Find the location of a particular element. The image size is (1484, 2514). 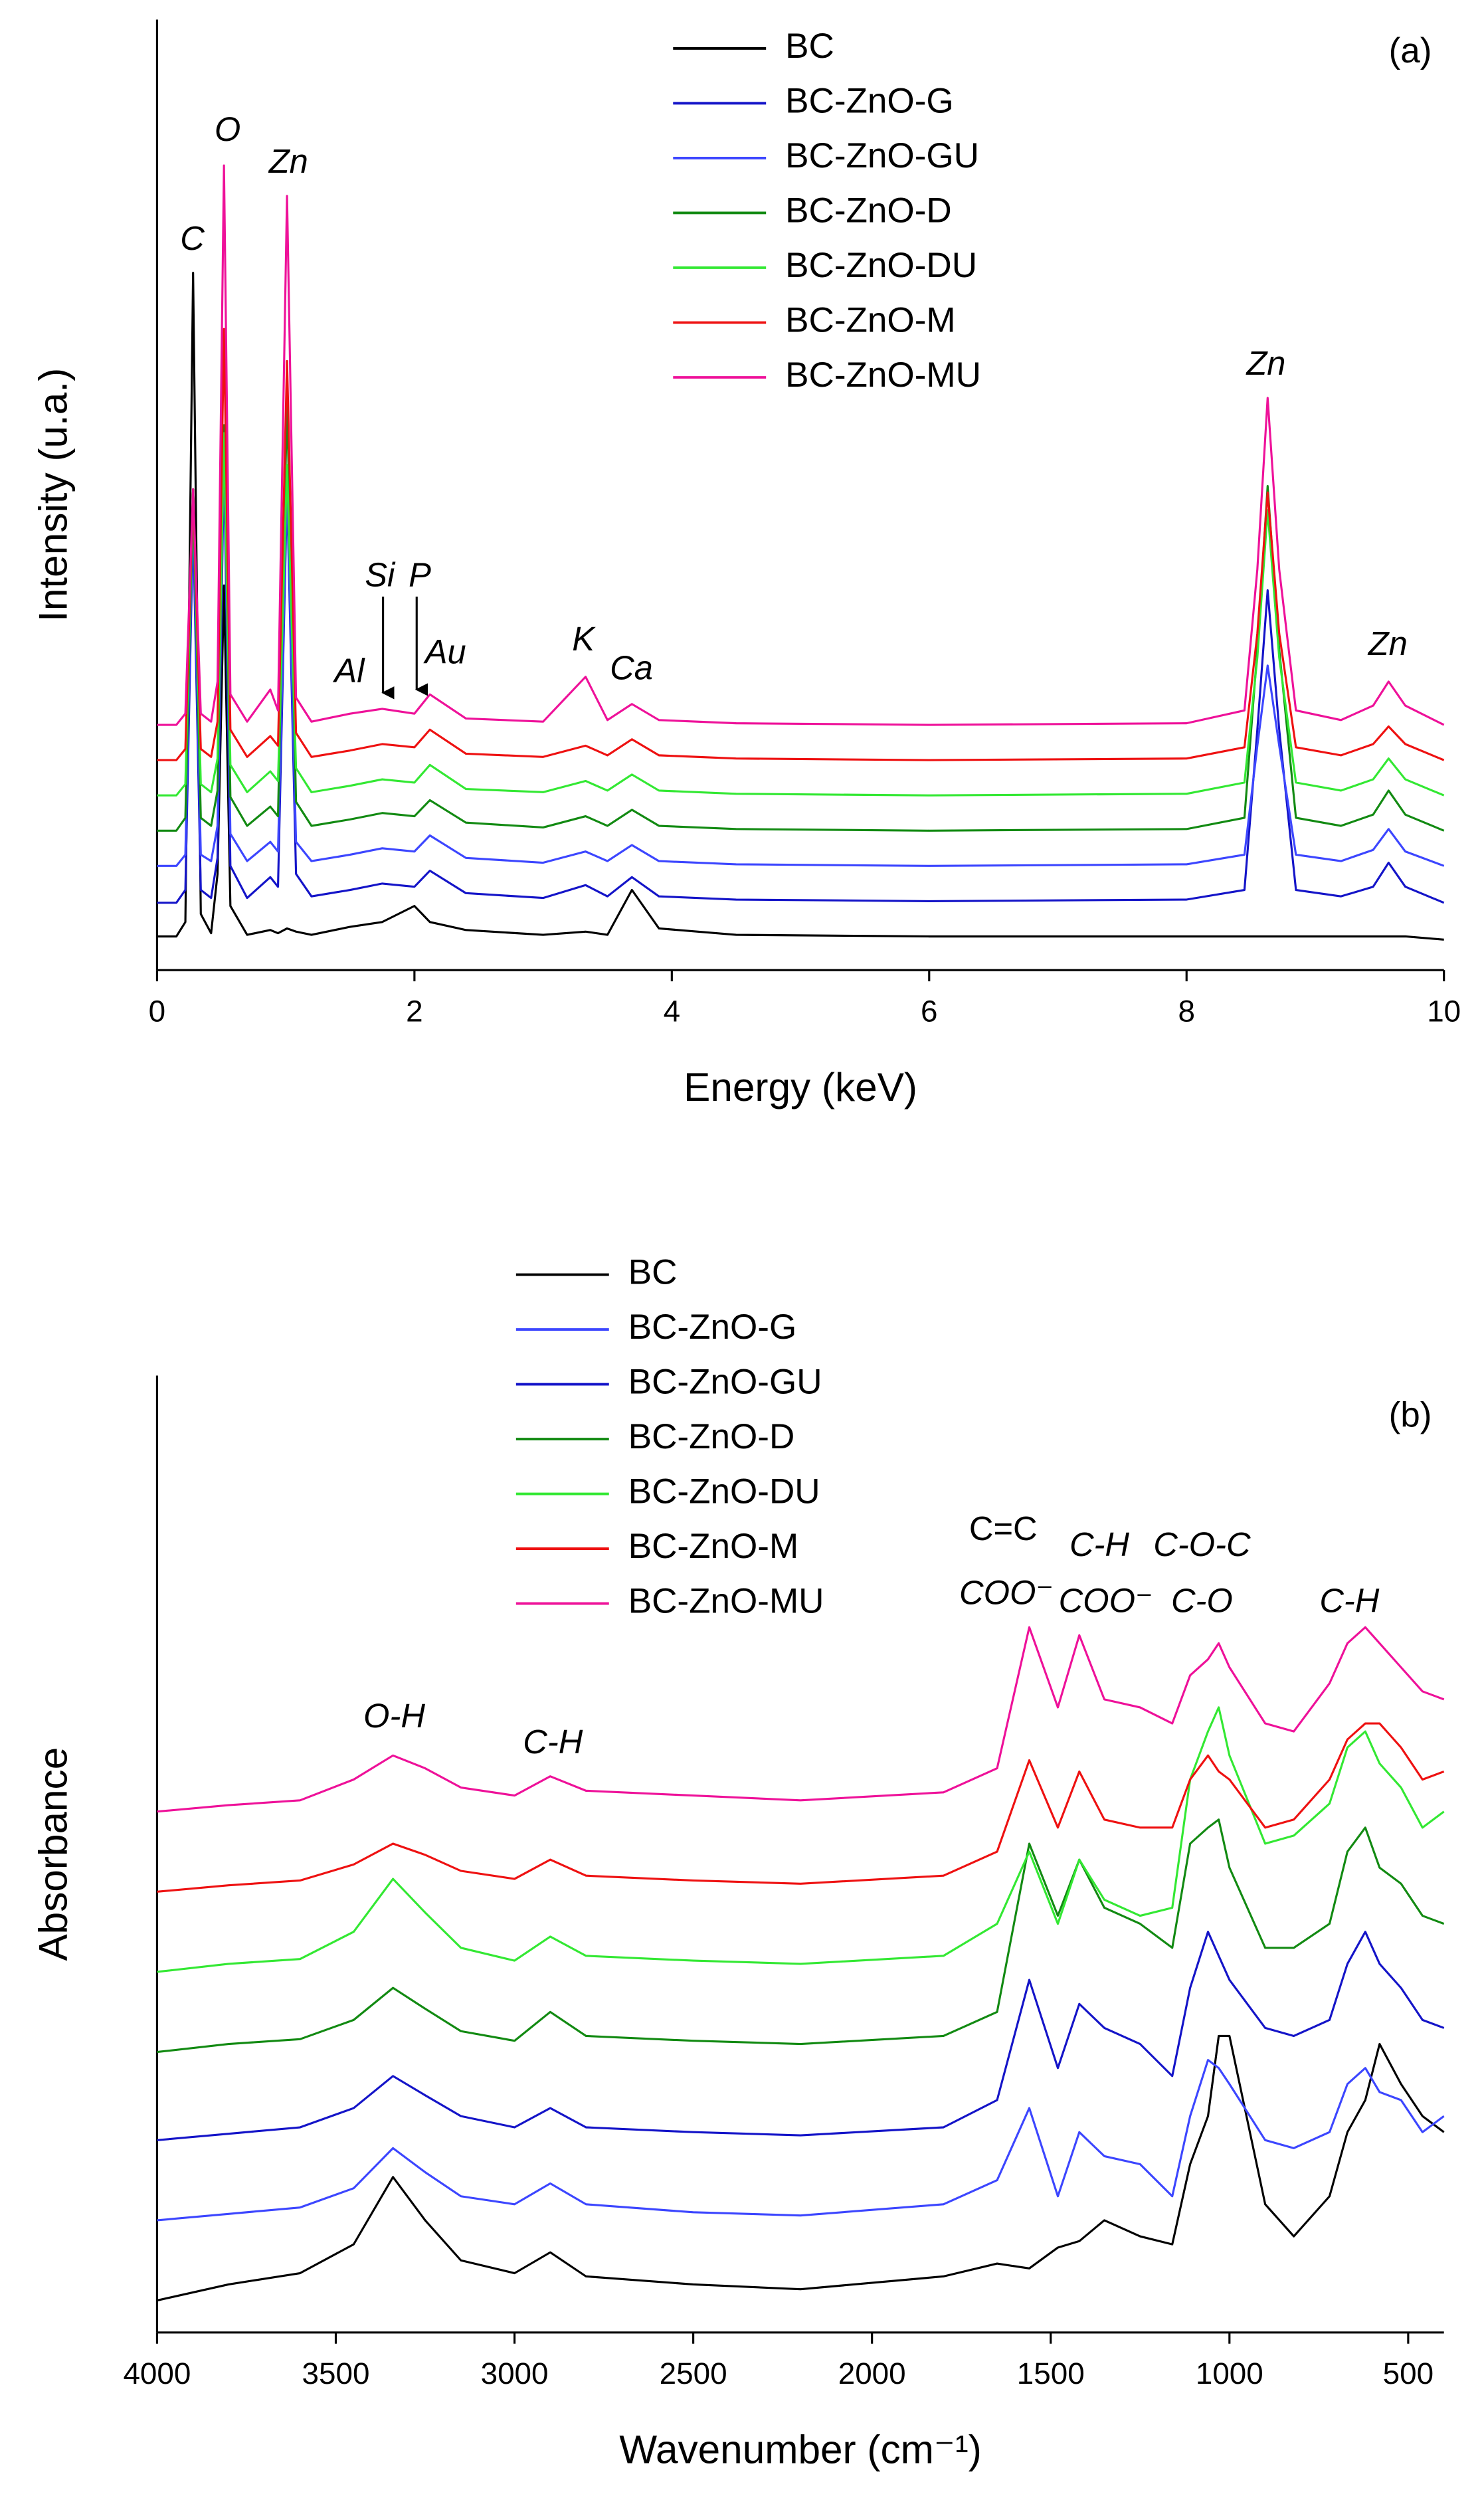

panel-label: (a) is located at coordinates (1411, 50).